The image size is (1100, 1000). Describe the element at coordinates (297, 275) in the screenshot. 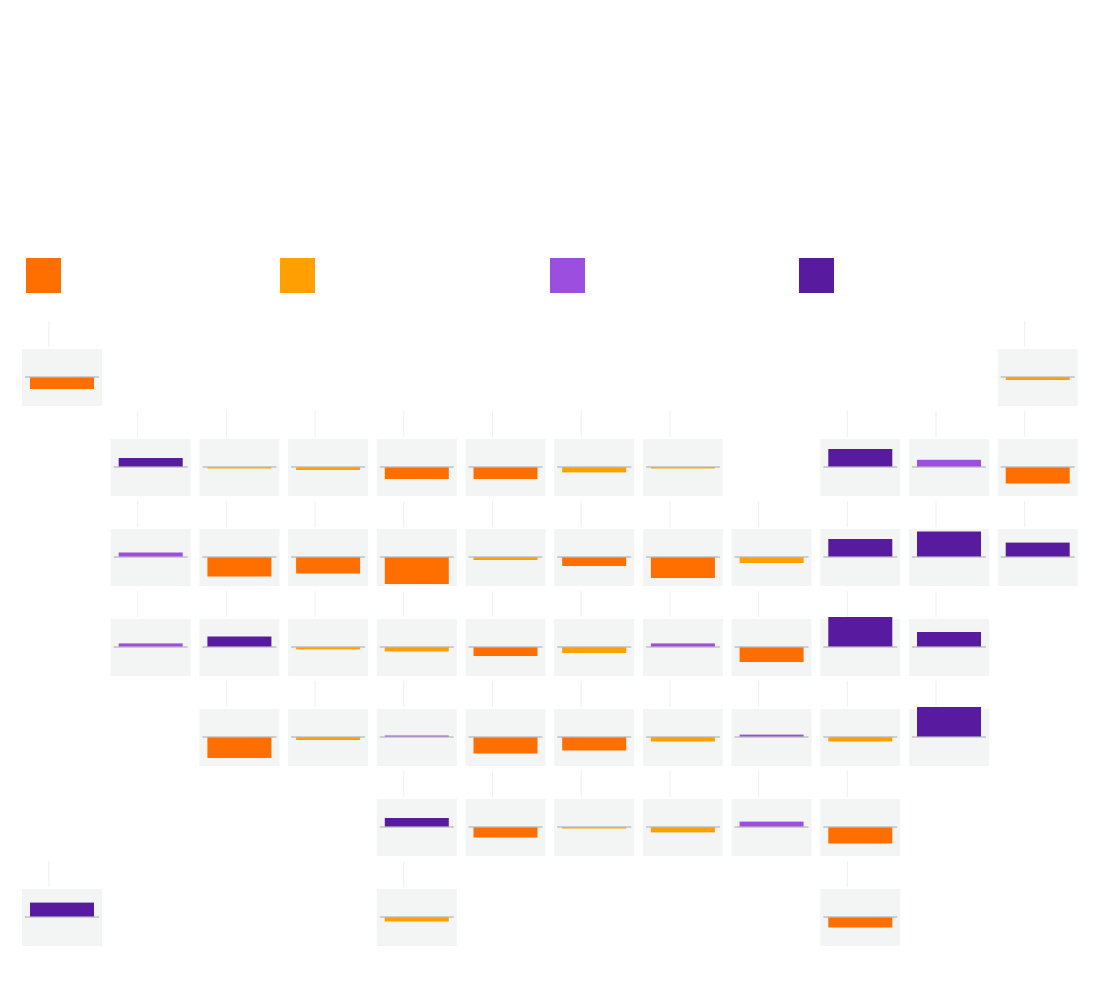

I see `legend-swatch-c2` at that location.